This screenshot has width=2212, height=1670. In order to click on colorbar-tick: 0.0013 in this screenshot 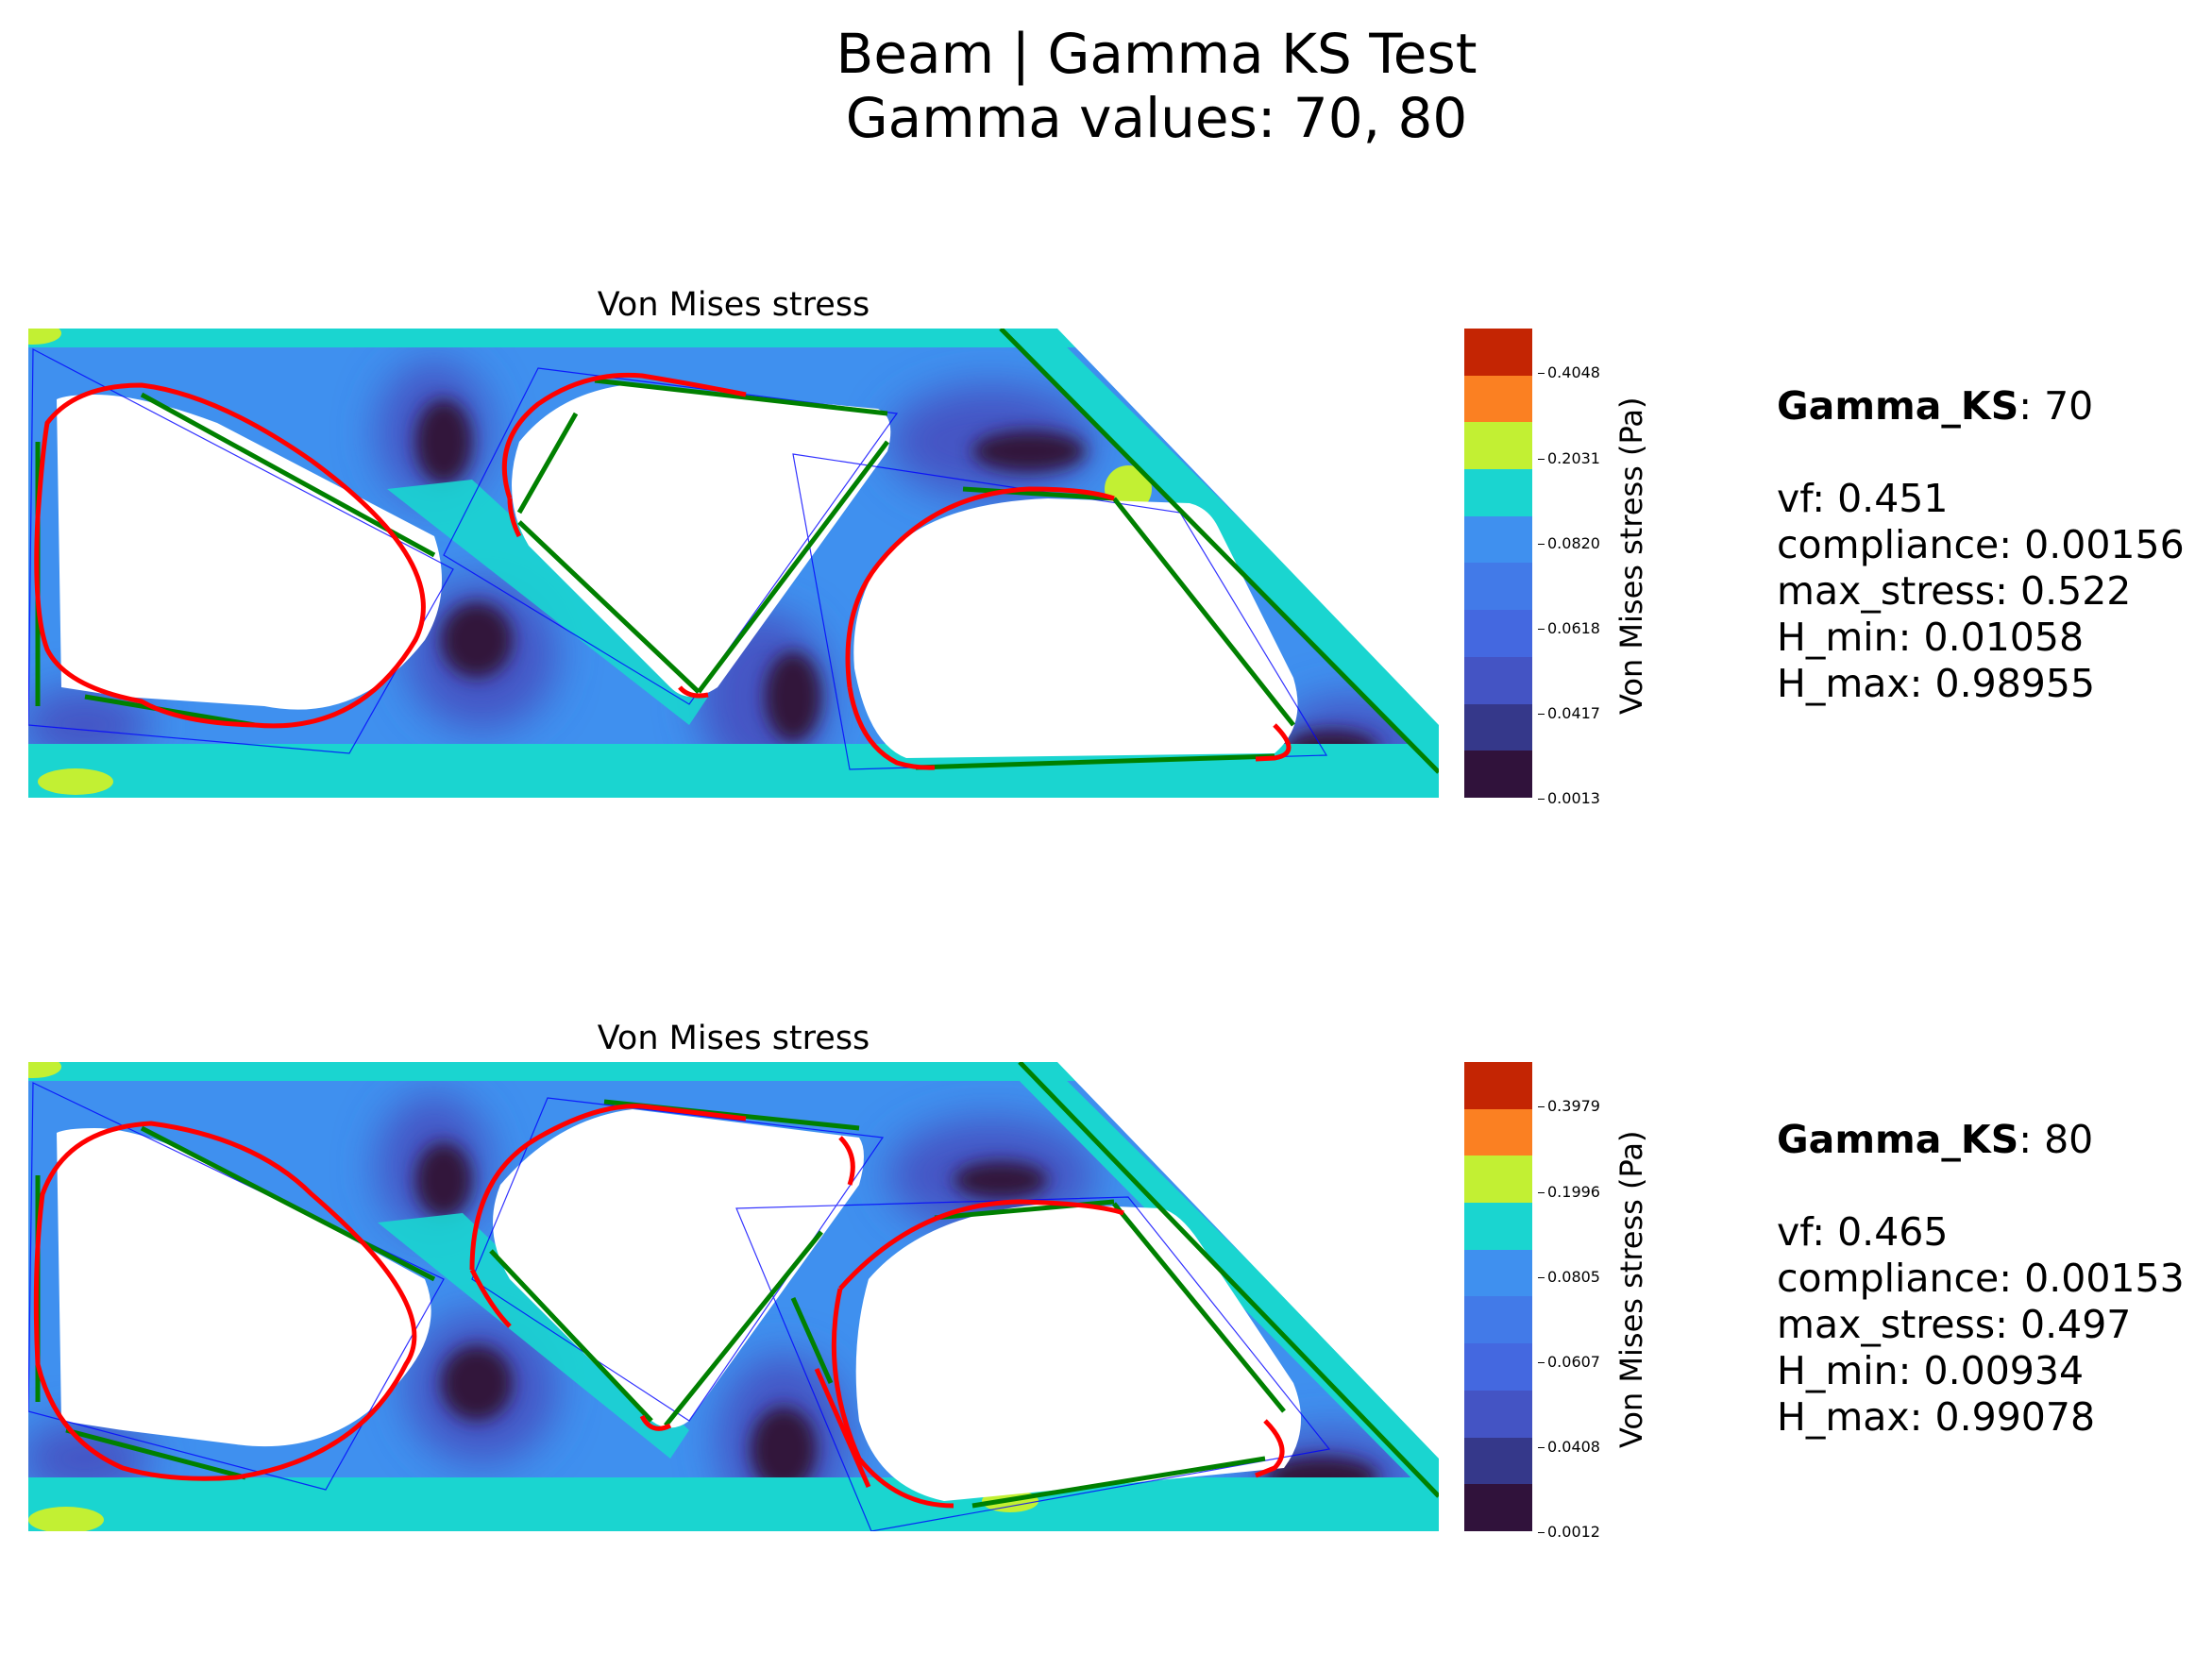, I will do `click(1569, 798)`.